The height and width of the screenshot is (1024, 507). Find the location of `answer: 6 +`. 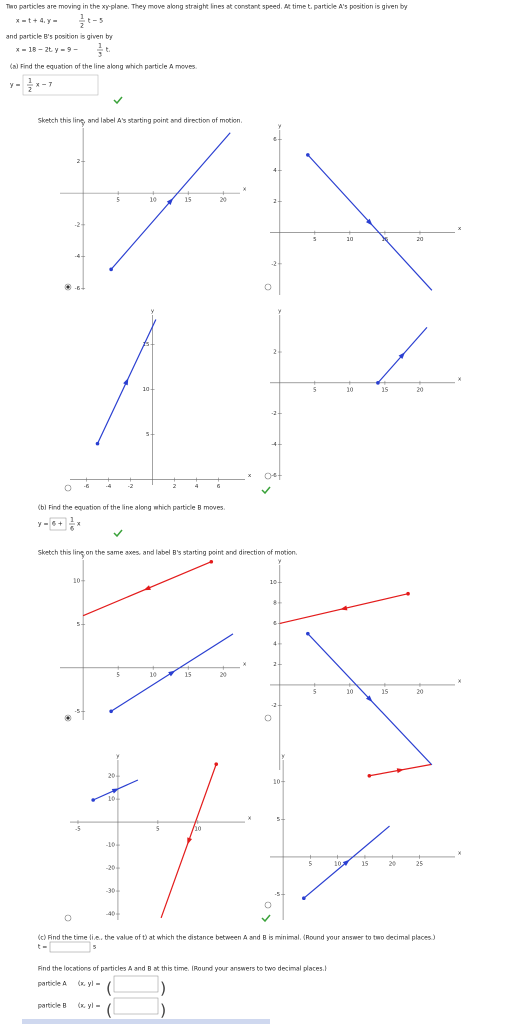

answer: 6 + is located at coordinates (57, 524).